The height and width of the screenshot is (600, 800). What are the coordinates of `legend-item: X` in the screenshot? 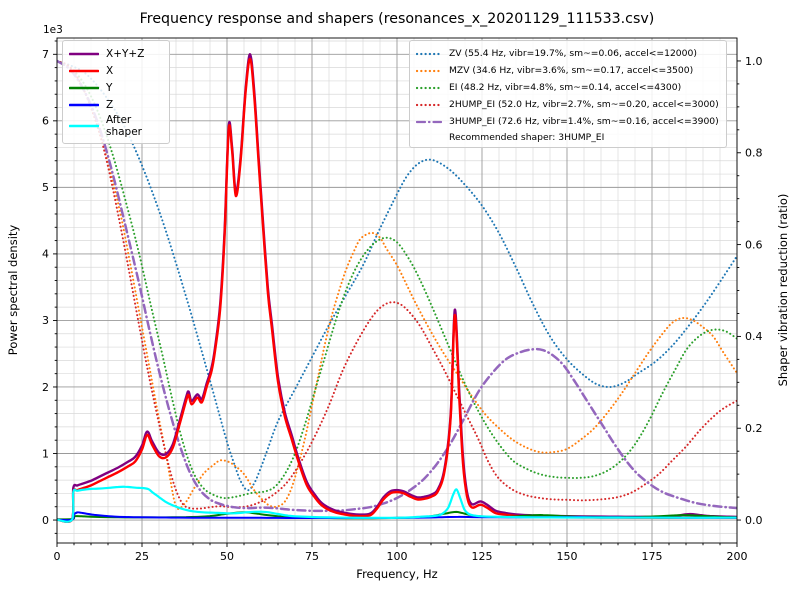 It's located at (115, 71).